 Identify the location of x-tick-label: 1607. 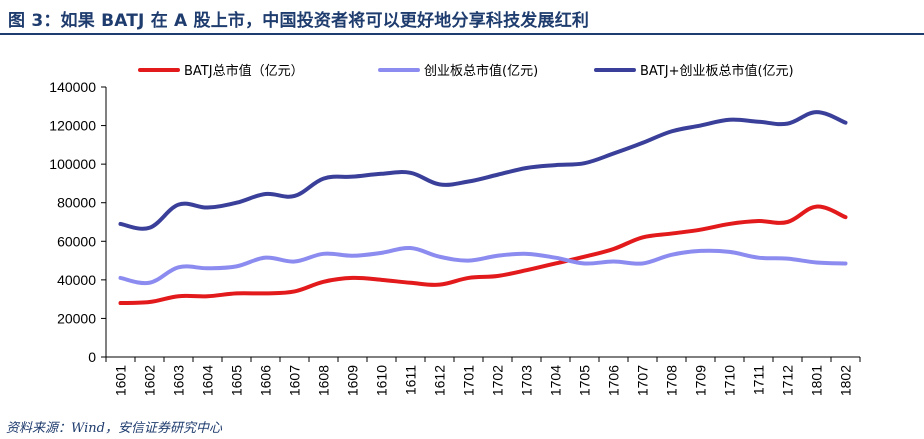
(295, 380).